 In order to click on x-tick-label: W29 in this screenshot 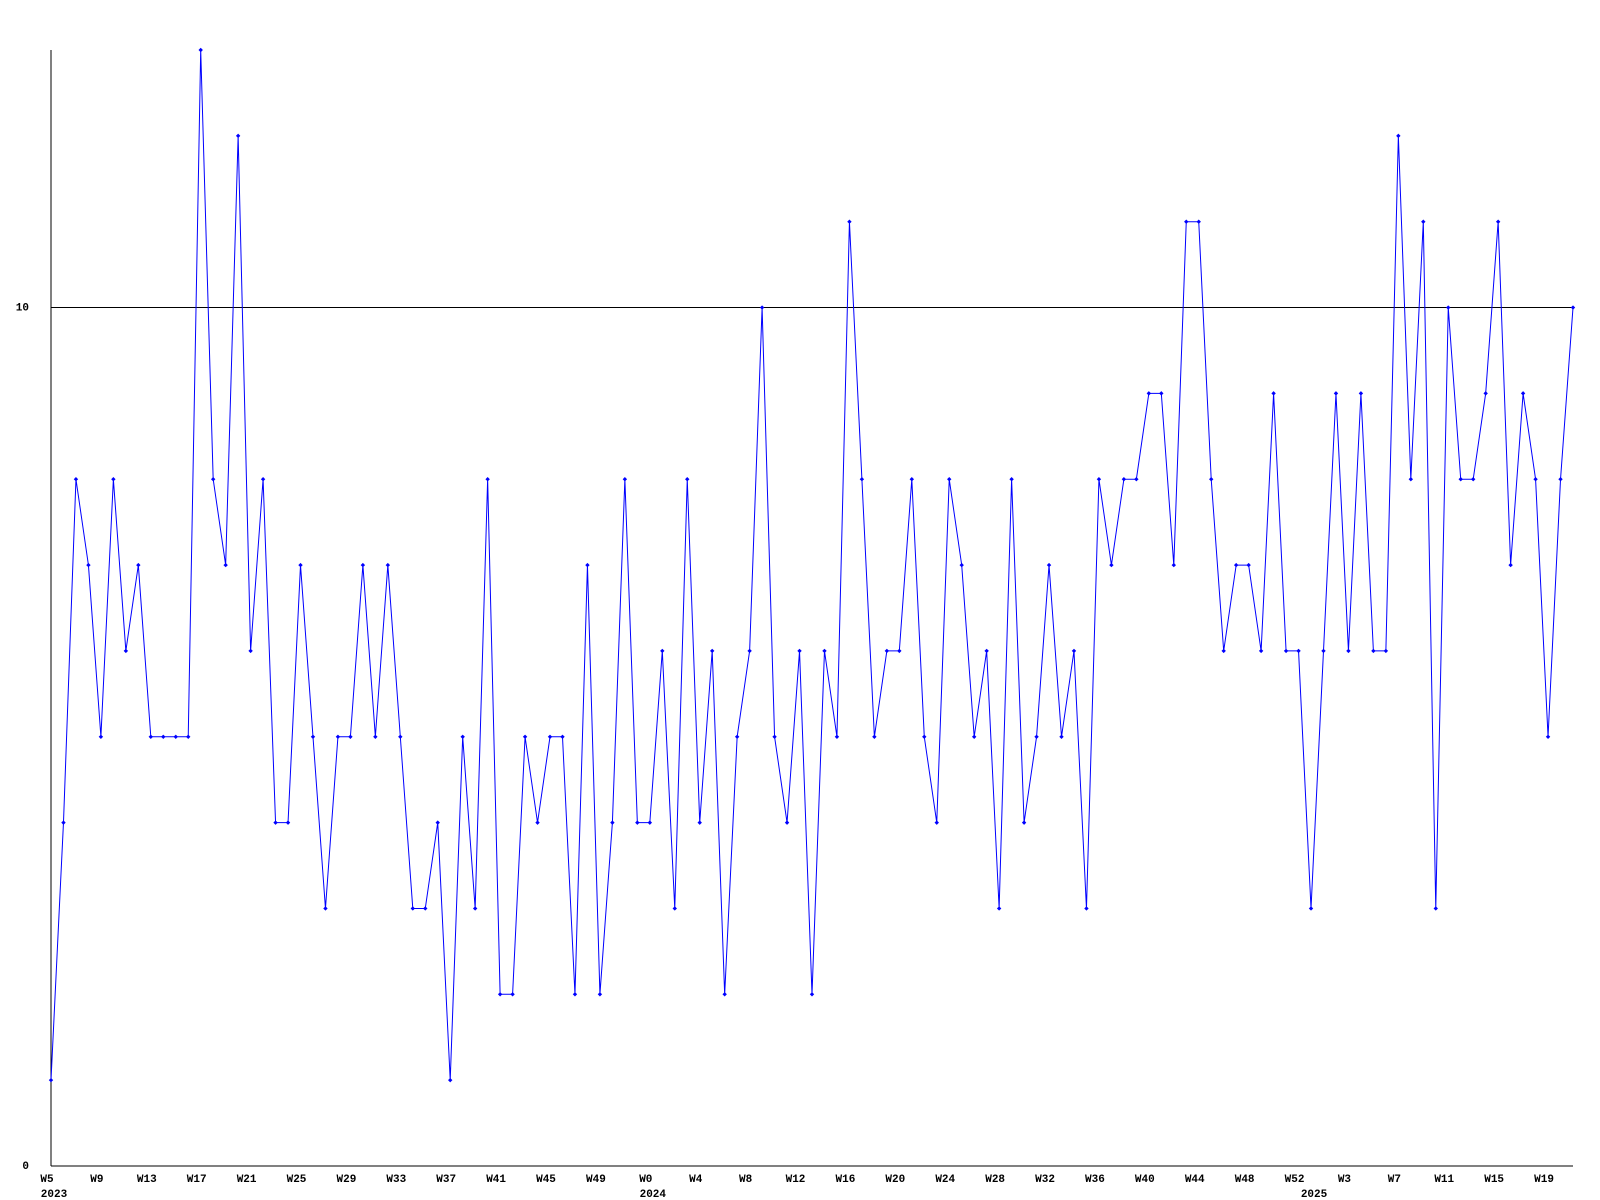, I will do `click(347, 1180)`.